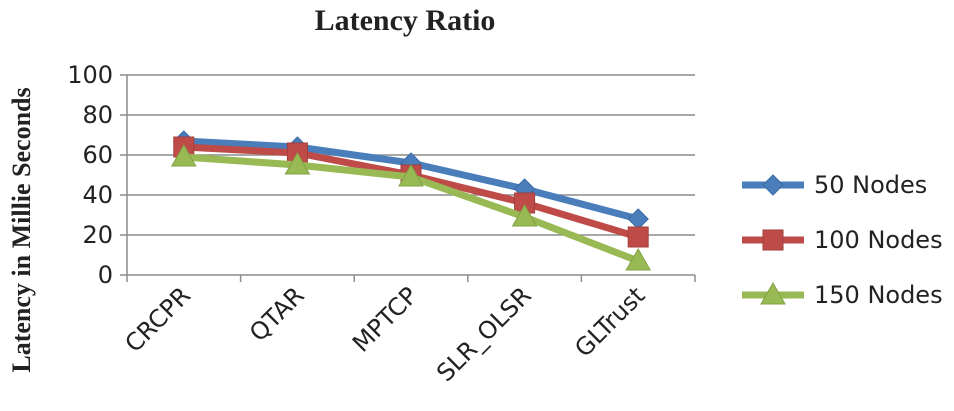 The width and height of the screenshot is (954, 411). Describe the element at coordinates (90, 175) in the screenshot. I see `y-tick-labels: 0 20 40 60 80 100` at that location.